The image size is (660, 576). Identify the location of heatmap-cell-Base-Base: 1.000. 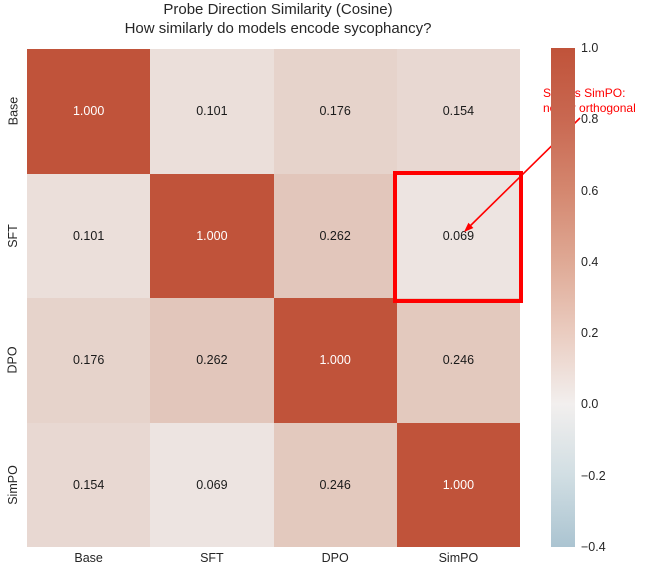
(89, 111).